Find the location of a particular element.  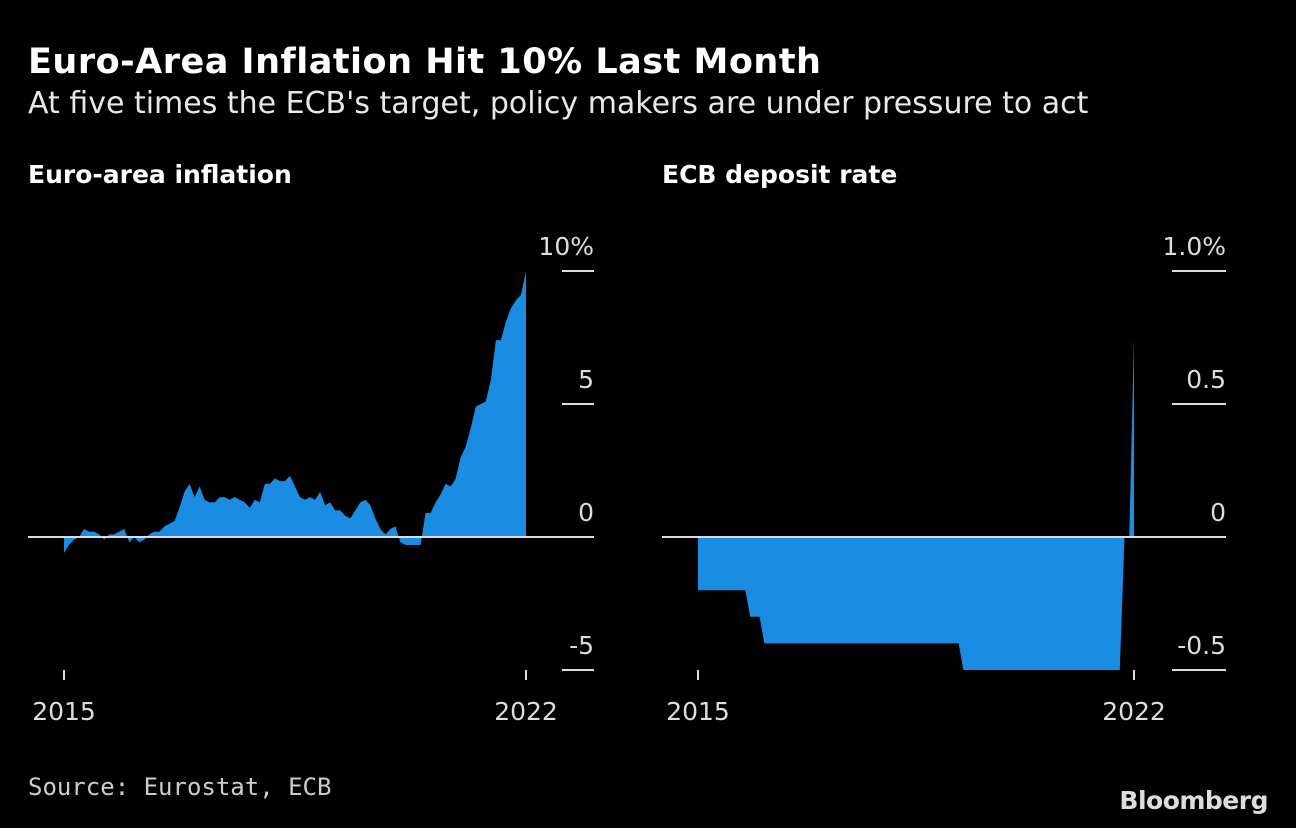

x-tick-label-0: 2015 is located at coordinates (64, 711).